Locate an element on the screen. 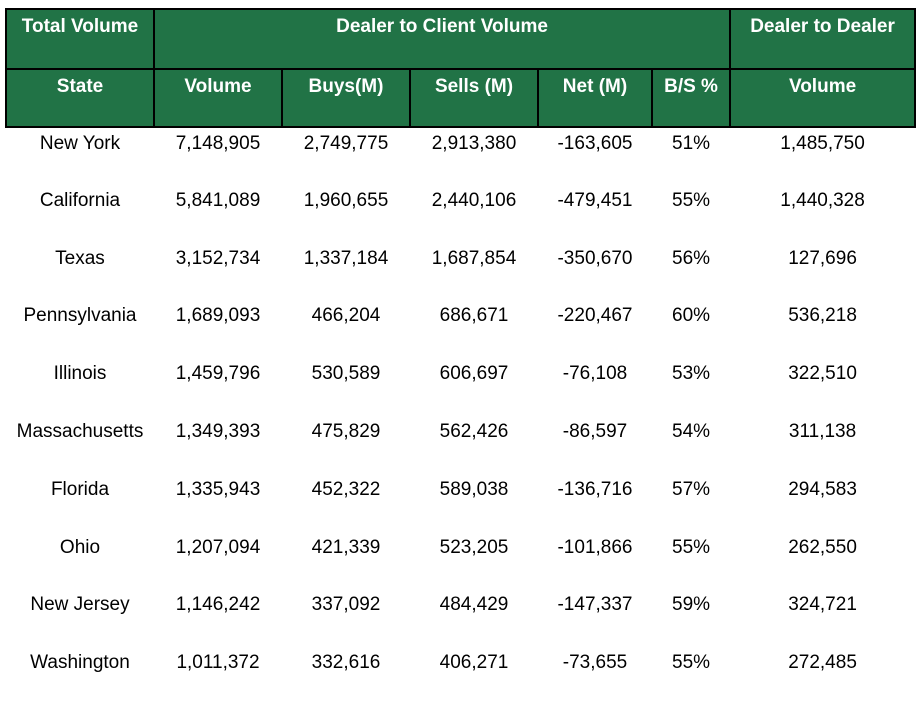 The height and width of the screenshot is (705, 919). bs-percent-cell: 53% is located at coordinates (691, 374).